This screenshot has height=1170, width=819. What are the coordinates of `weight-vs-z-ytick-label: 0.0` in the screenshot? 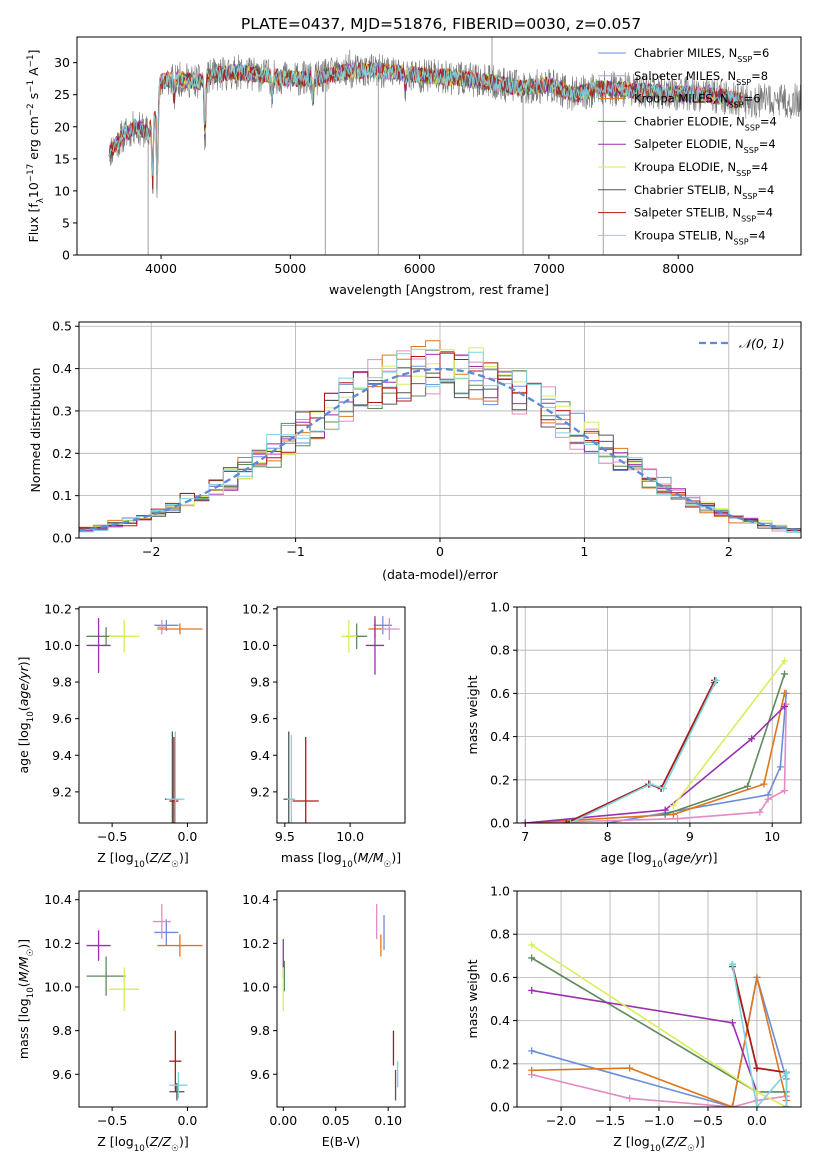 It's located at (500, 1107).